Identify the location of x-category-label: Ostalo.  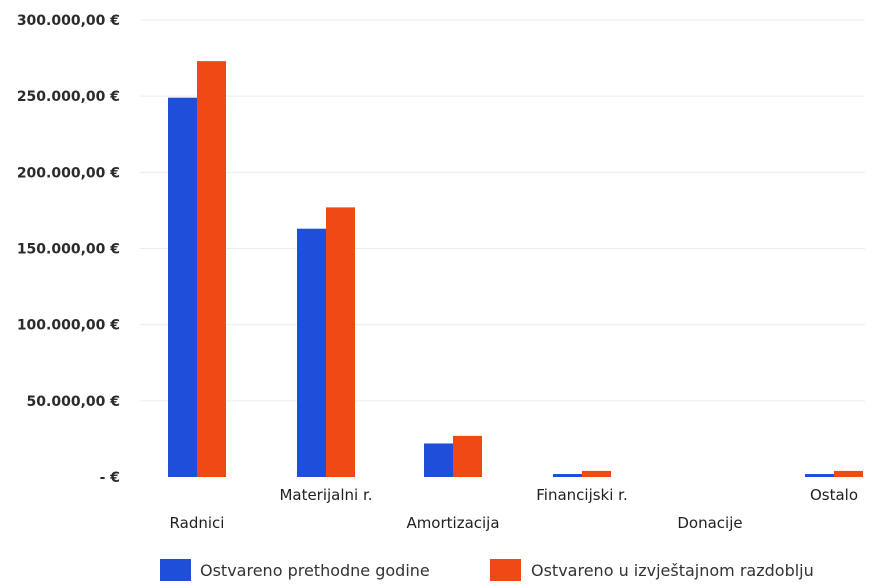
(834, 495).